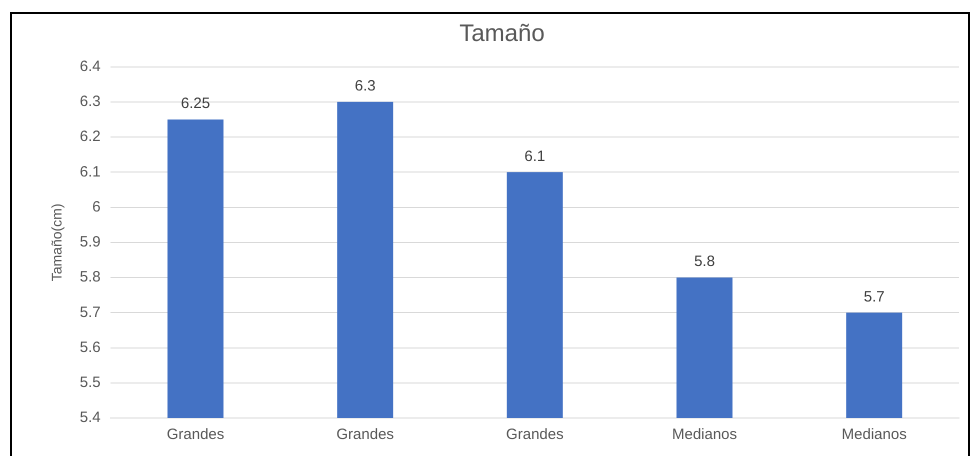 This screenshot has height=456, width=974. Describe the element at coordinates (56, 243) in the screenshot. I see `y-axis-title: Tamaño(cm)` at that location.